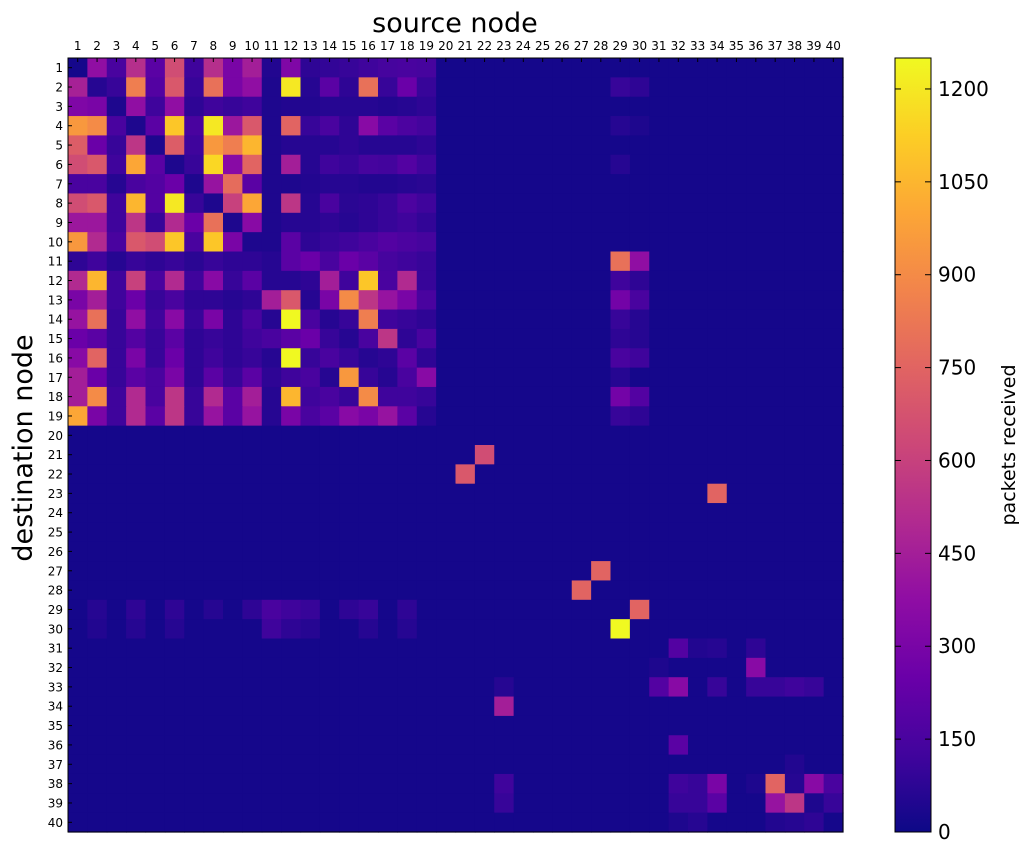 Image resolution: width=1027 pixels, height=853 pixels. I want to click on colorbar-tick-label: 900, so click(957, 275).